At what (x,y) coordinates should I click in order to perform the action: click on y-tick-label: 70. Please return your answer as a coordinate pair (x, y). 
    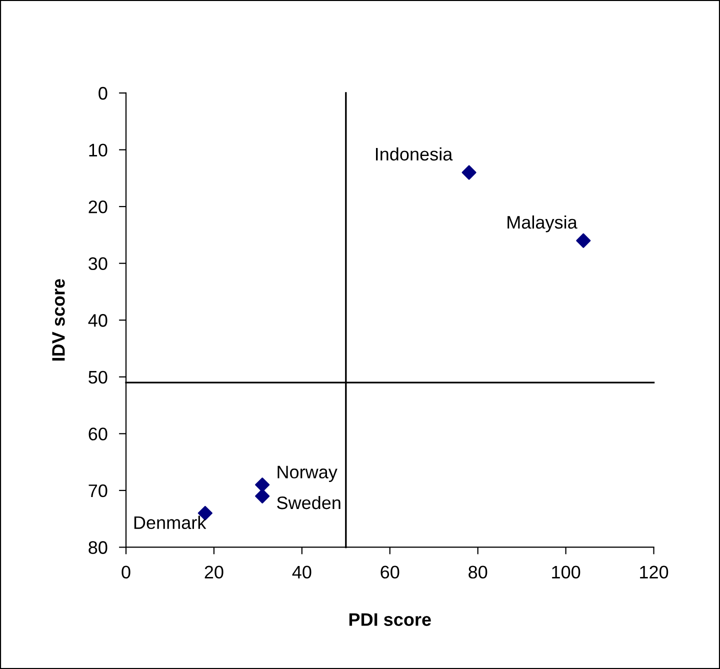
    Looking at the image, I should click on (98, 491).